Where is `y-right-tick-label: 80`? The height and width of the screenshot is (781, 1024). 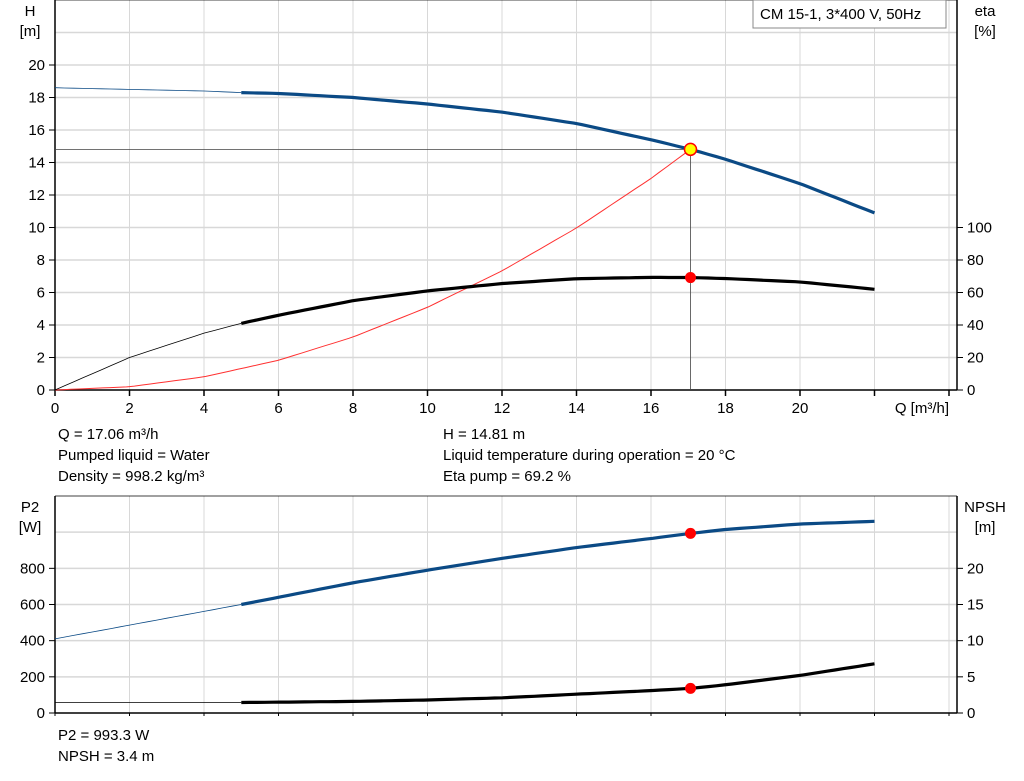
y-right-tick-label: 80 is located at coordinates (975, 260).